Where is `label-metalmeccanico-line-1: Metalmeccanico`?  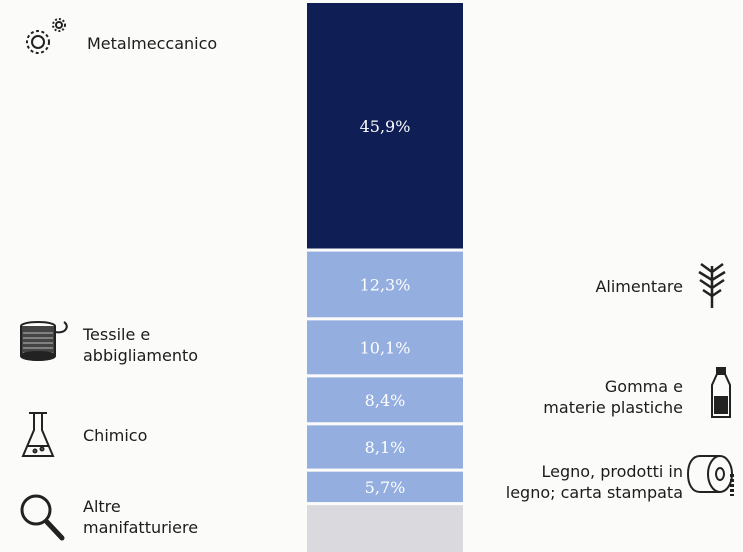 label-metalmeccanico-line-1: Metalmeccanico is located at coordinates (152, 43).